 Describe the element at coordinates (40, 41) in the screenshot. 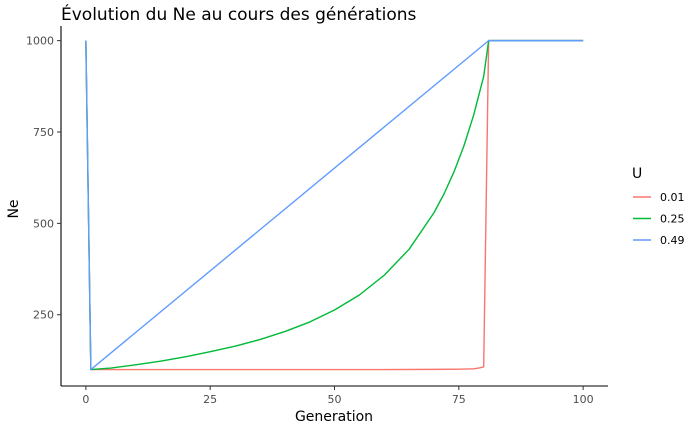

I see `y-tick-label: 1000` at that location.